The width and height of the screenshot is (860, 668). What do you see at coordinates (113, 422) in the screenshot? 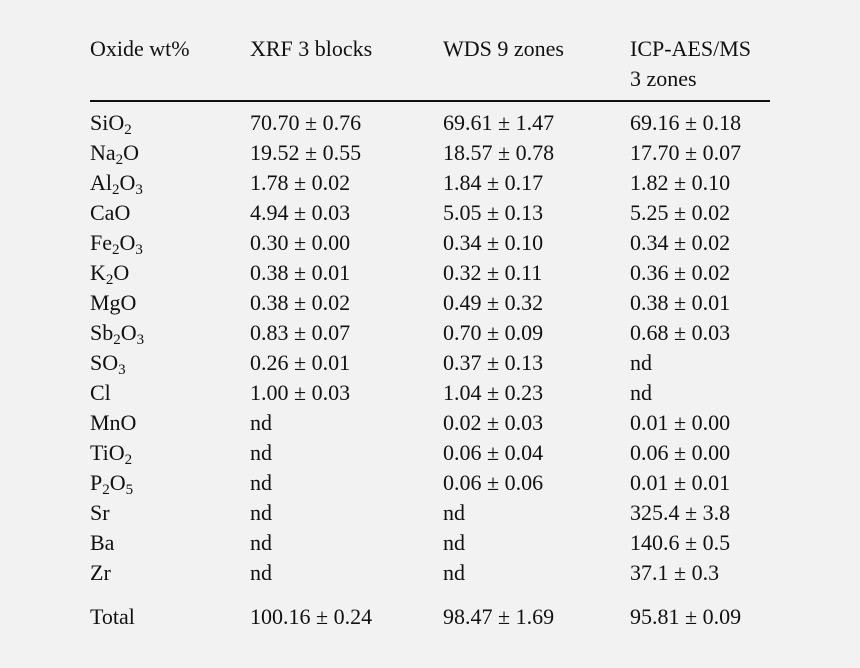
I see `oxide-text: MnO` at bounding box center [113, 422].